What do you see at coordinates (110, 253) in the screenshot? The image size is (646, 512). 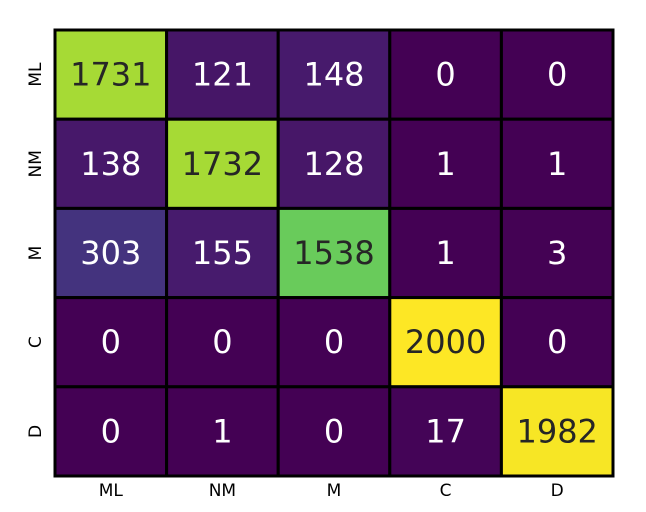 I see `cell-value-label-M-ML: 303` at bounding box center [110, 253].